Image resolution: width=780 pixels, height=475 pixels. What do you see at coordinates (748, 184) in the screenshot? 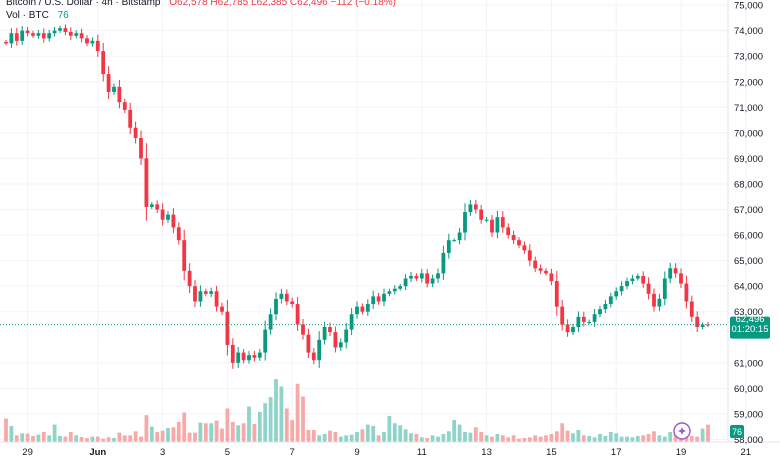
I see `price-axis-label: 68,000` at bounding box center [748, 184].